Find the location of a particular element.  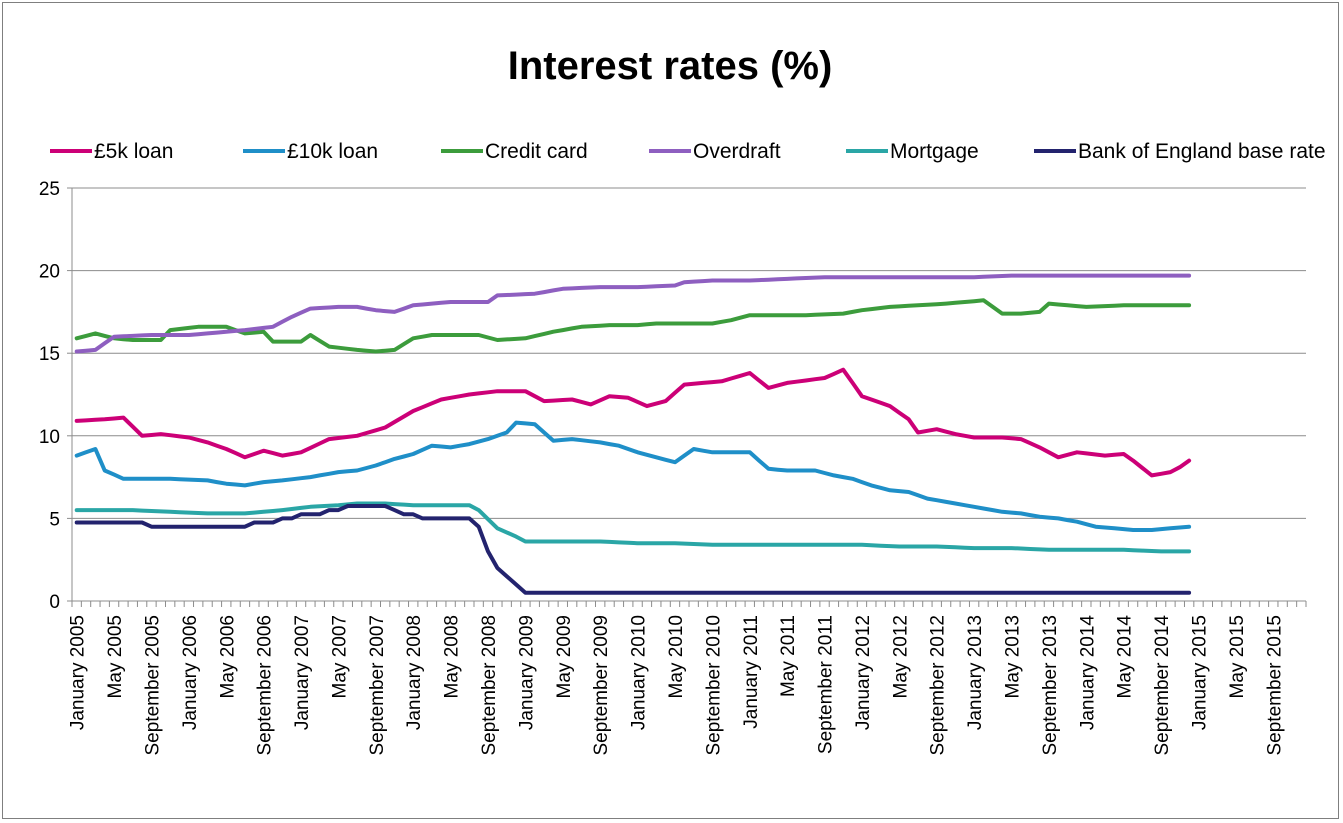

x-tick-label: May 2009 is located at coordinates (564, 656).